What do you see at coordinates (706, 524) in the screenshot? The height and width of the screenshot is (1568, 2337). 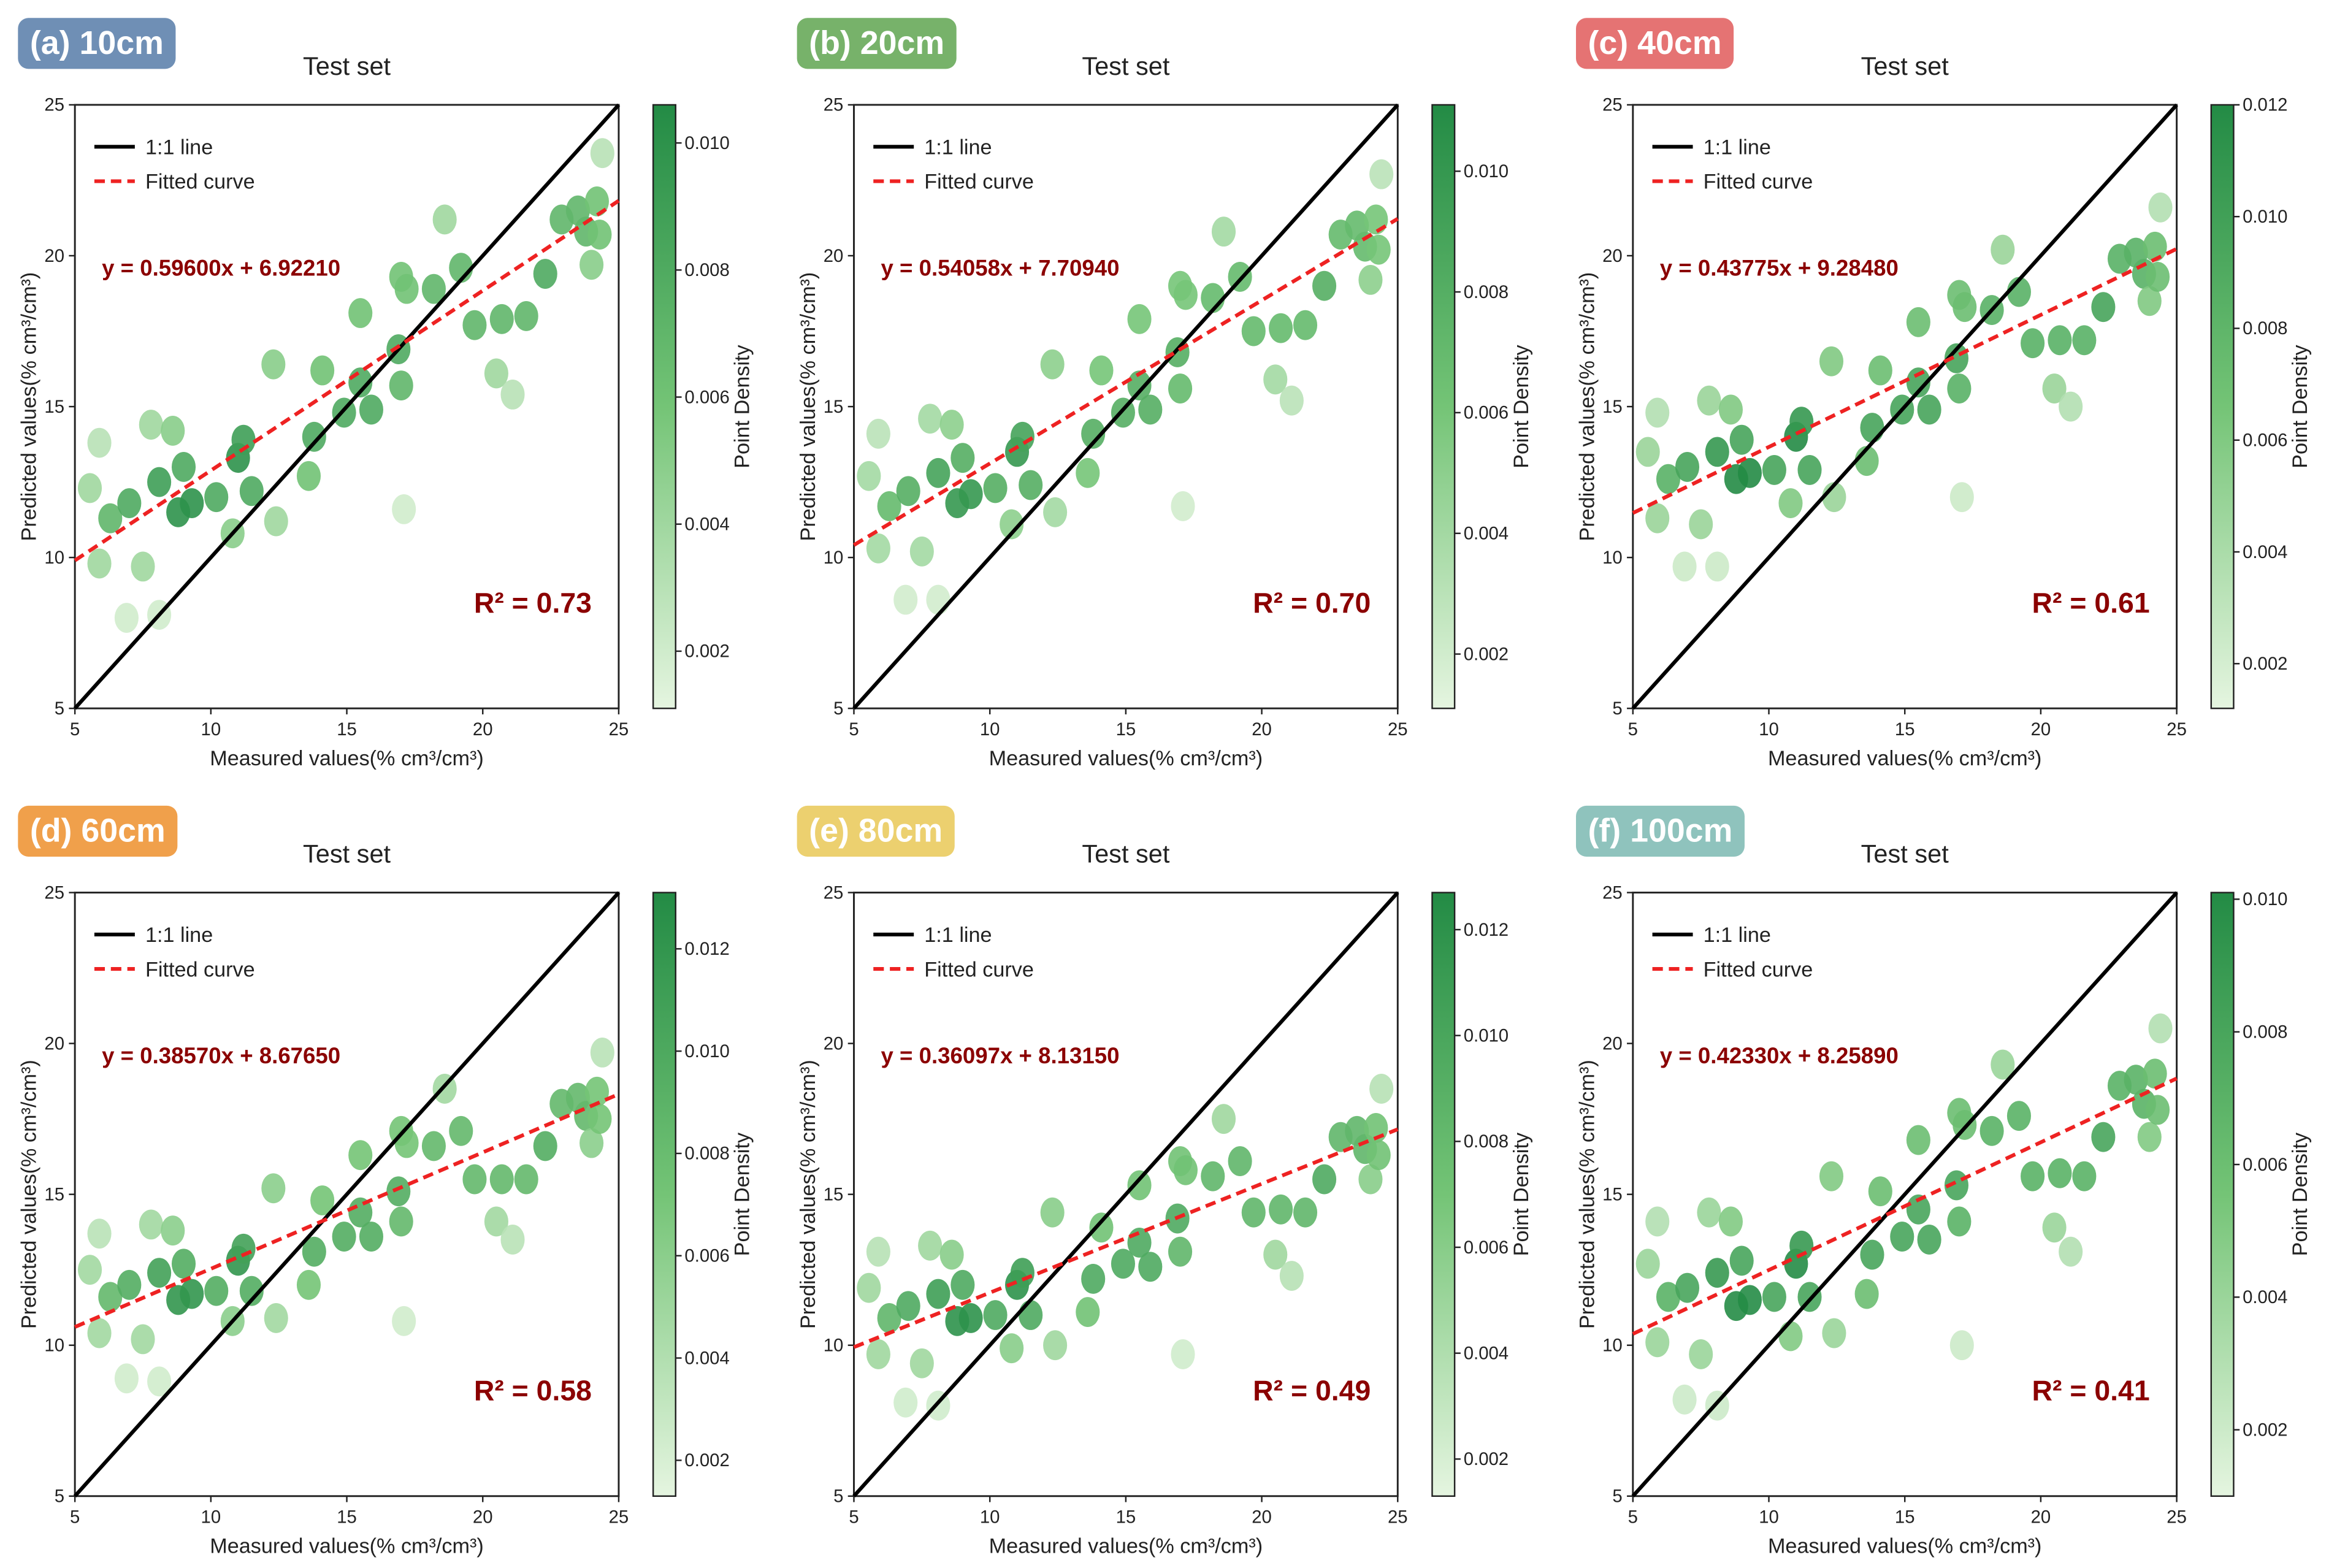 I see `colorbar-tick-label: 0.004` at bounding box center [706, 524].